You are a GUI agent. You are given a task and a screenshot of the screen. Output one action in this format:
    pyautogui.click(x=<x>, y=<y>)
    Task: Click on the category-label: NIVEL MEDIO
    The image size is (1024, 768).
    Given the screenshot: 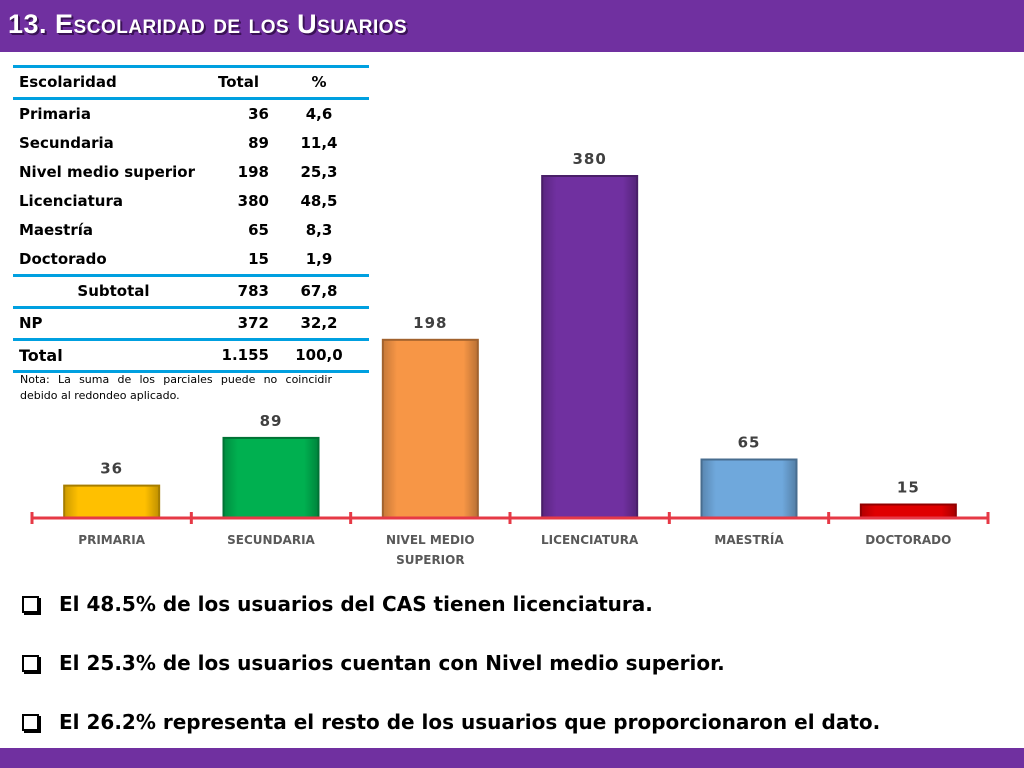 What is the action you would take?
    pyautogui.click(x=430, y=540)
    